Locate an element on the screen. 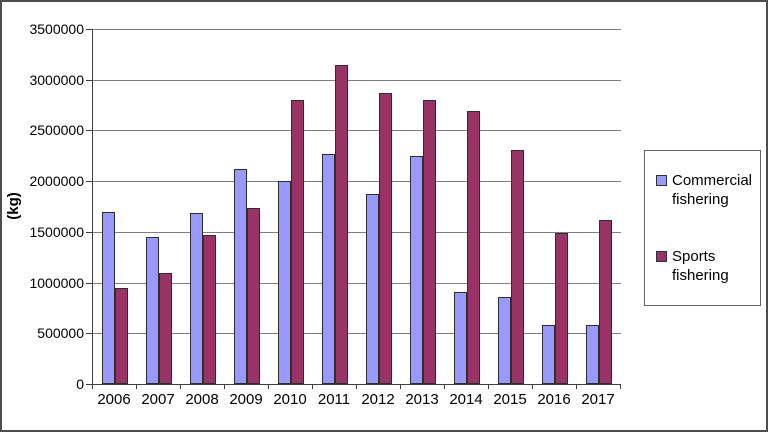  x-tick-label-2013: 2013 is located at coordinates (422, 399).